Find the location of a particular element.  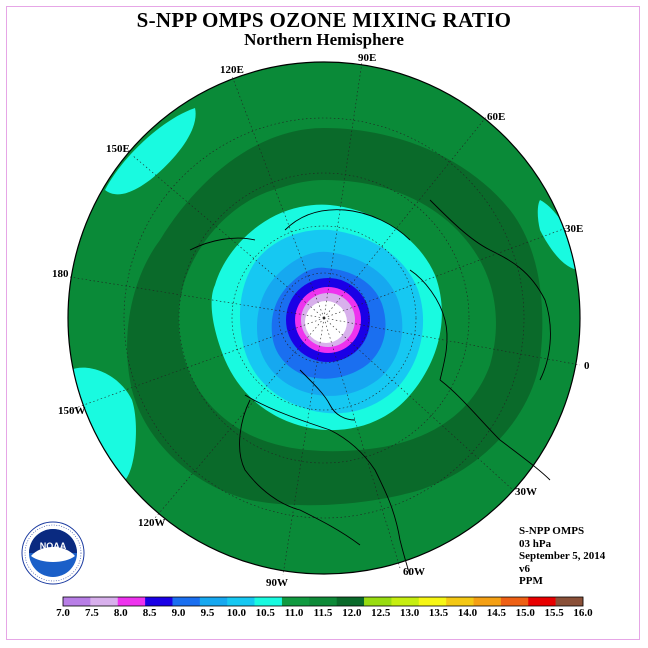

colorbar-tick-label: 8.0 is located at coordinates (120, 613).